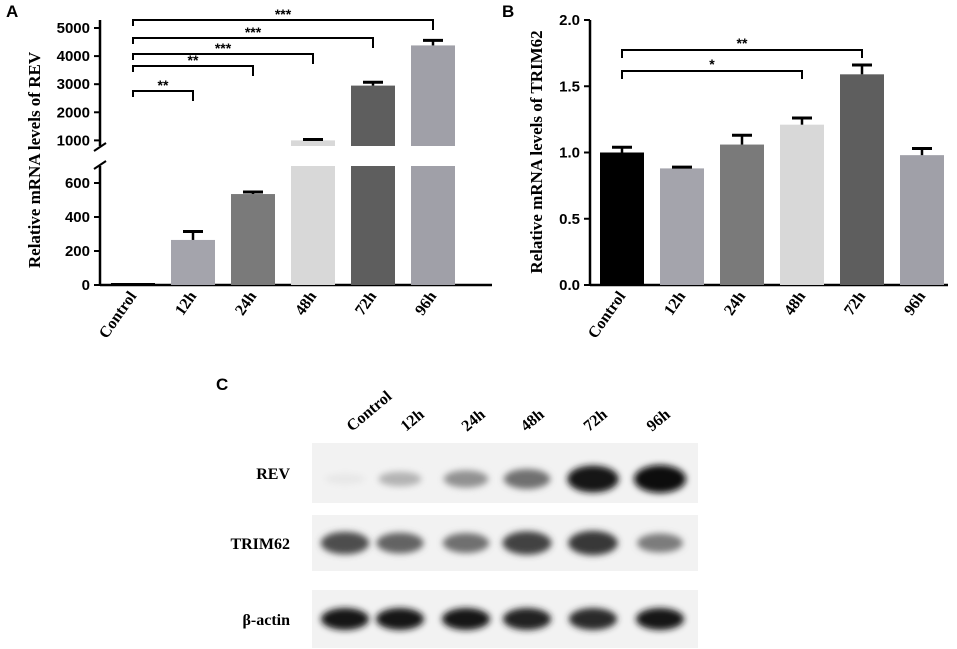 This screenshot has height=649, width=957. What do you see at coordinates (370, 411) in the screenshot?
I see `blot-lane-label-Control: Control` at bounding box center [370, 411].